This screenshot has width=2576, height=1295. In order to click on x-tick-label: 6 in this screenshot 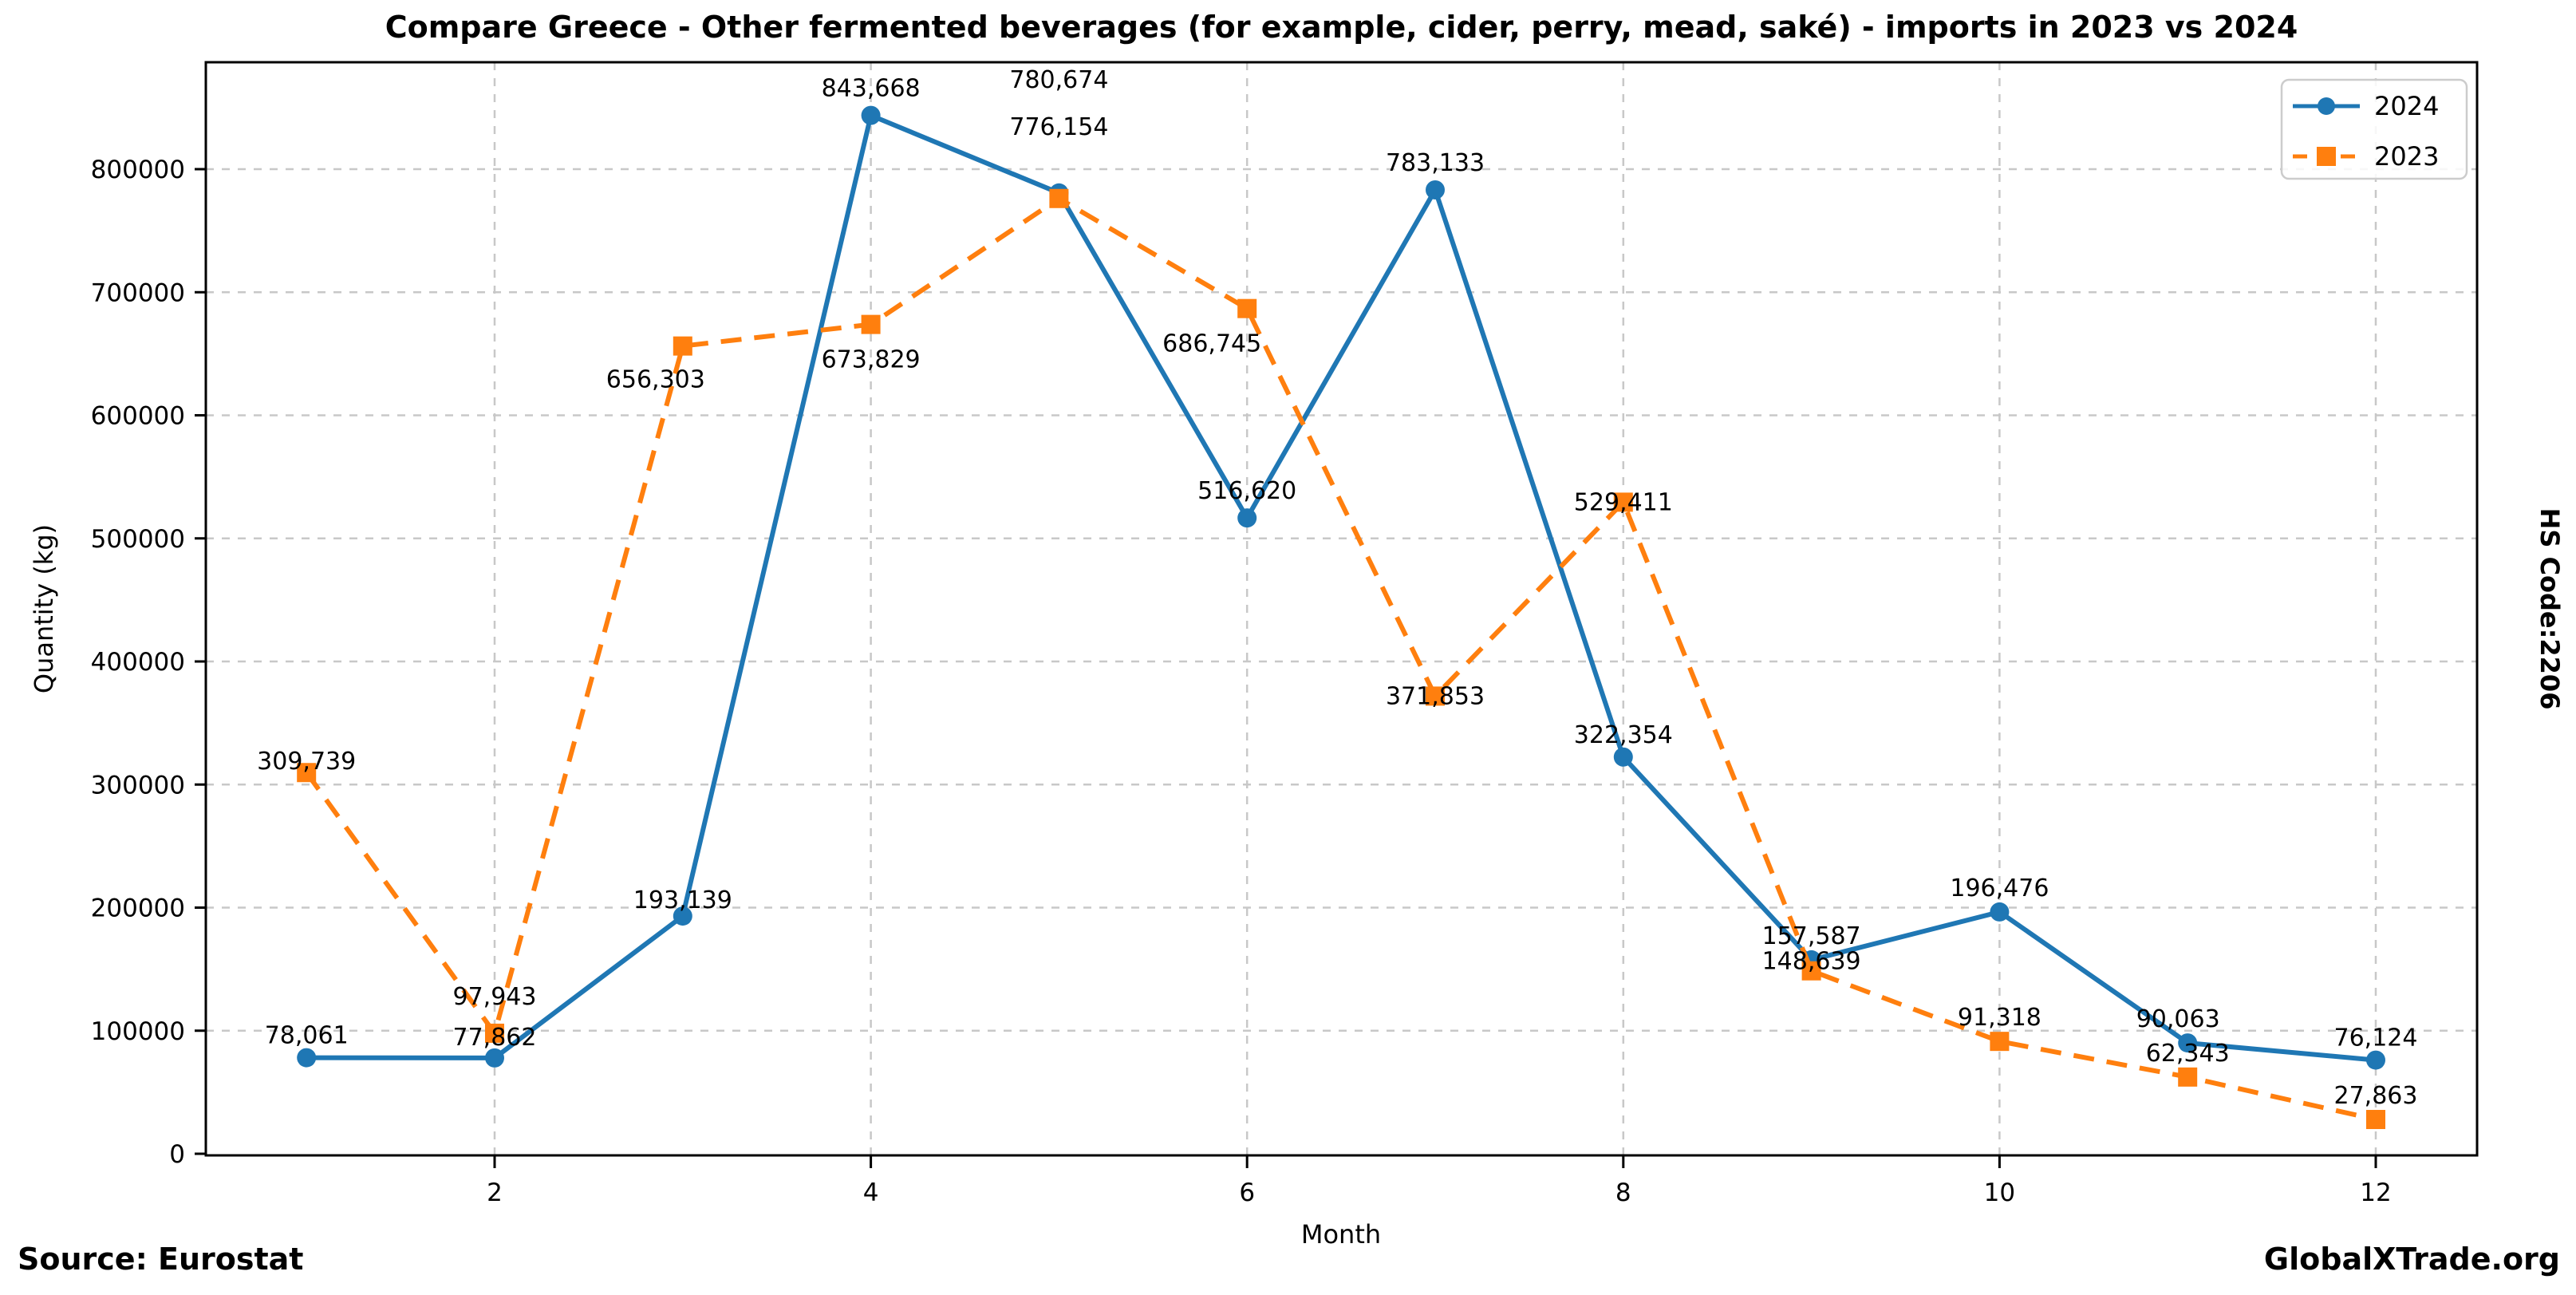, I will do `click(1247, 1193)`.